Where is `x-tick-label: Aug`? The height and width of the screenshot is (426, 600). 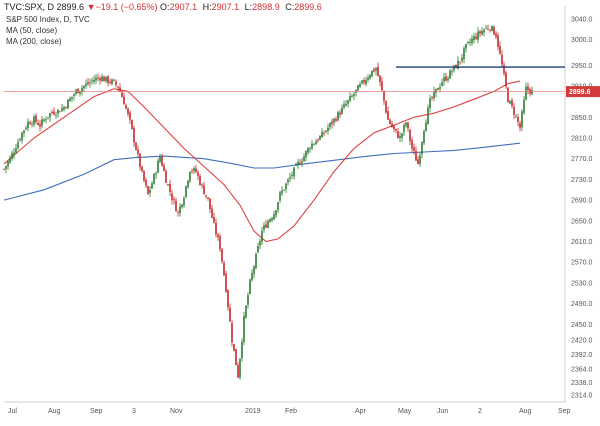
x-tick-label: Aug is located at coordinates (525, 411).